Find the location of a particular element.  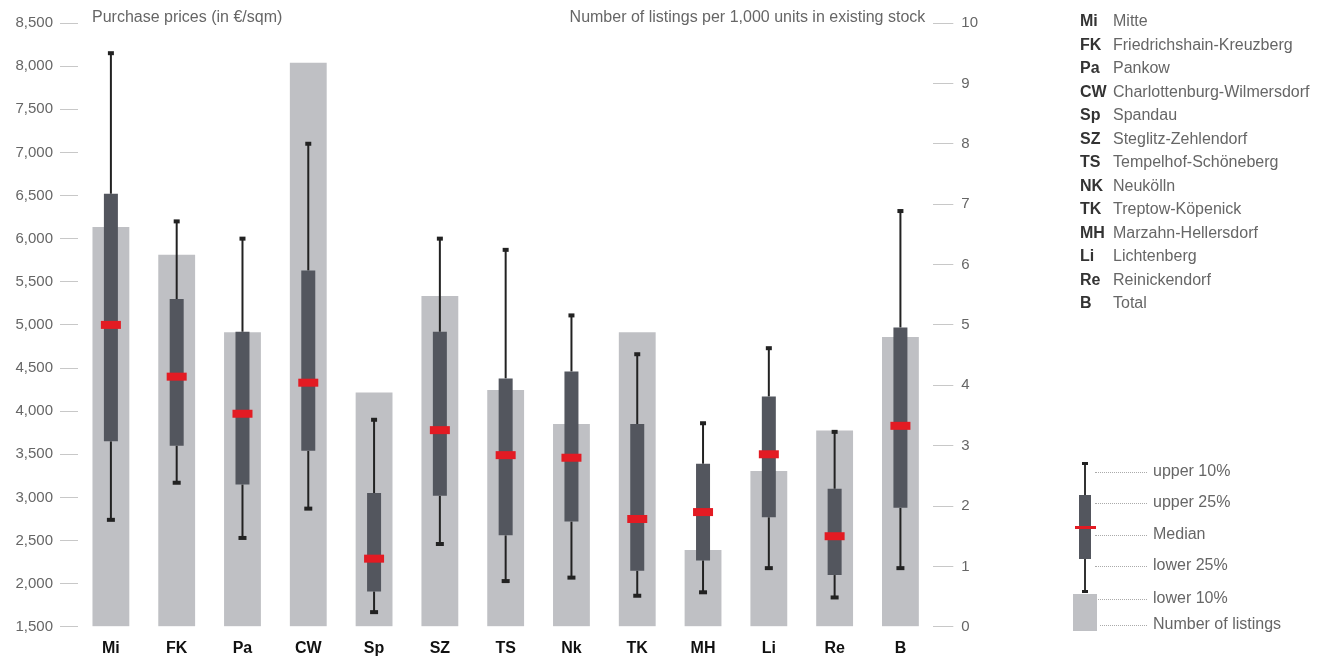

y-tick-label: 8,500 is located at coordinates (34, 22).